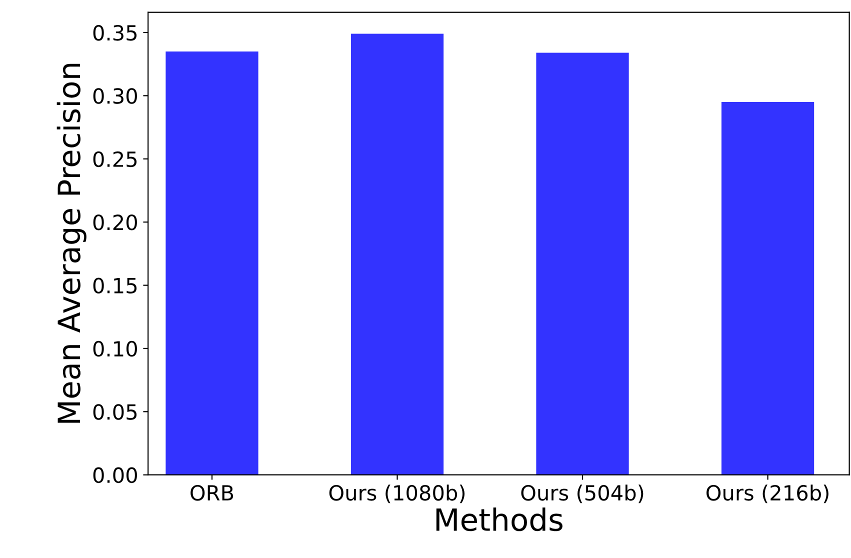 The width and height of the screenshot is (851, 558). I want to click on x-axis-title: Methods, so click(499, 520).